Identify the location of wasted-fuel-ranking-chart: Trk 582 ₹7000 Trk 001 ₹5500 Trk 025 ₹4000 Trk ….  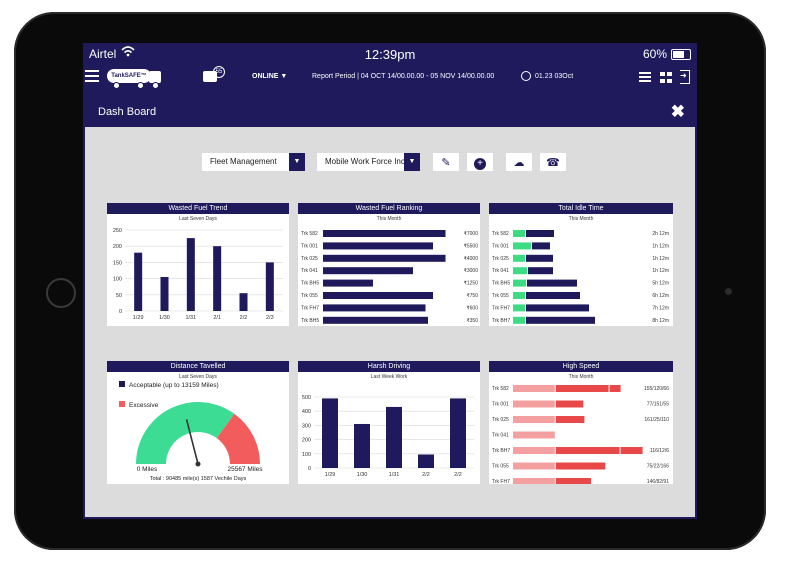
(390, 277).